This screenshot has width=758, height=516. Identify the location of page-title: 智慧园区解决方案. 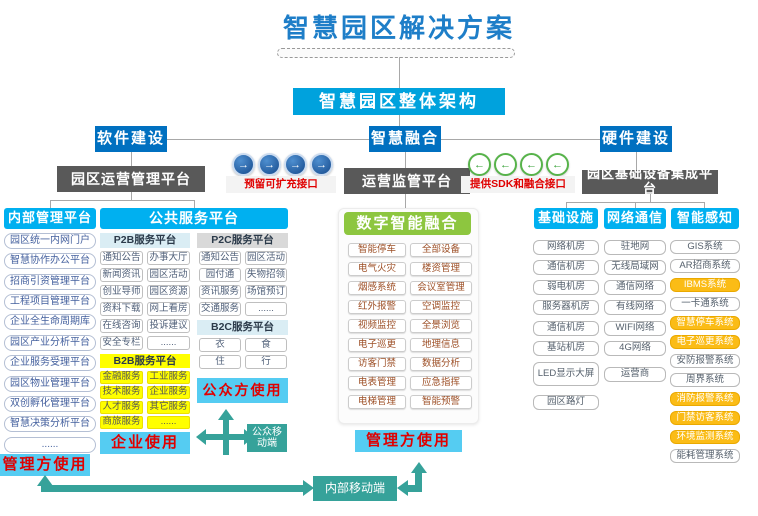
(398, 28).